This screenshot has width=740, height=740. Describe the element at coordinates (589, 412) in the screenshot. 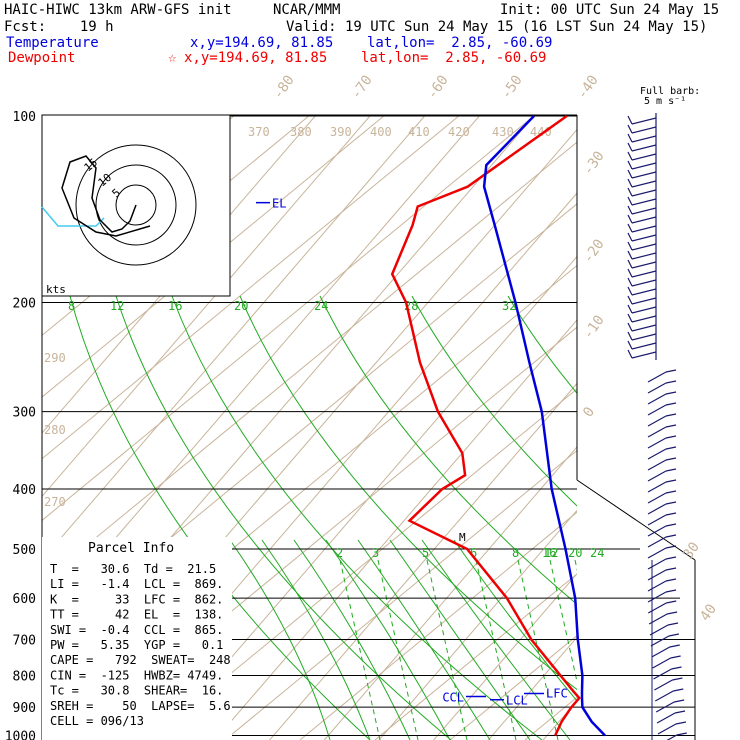

I see `isotherm-label: 0` at that location.